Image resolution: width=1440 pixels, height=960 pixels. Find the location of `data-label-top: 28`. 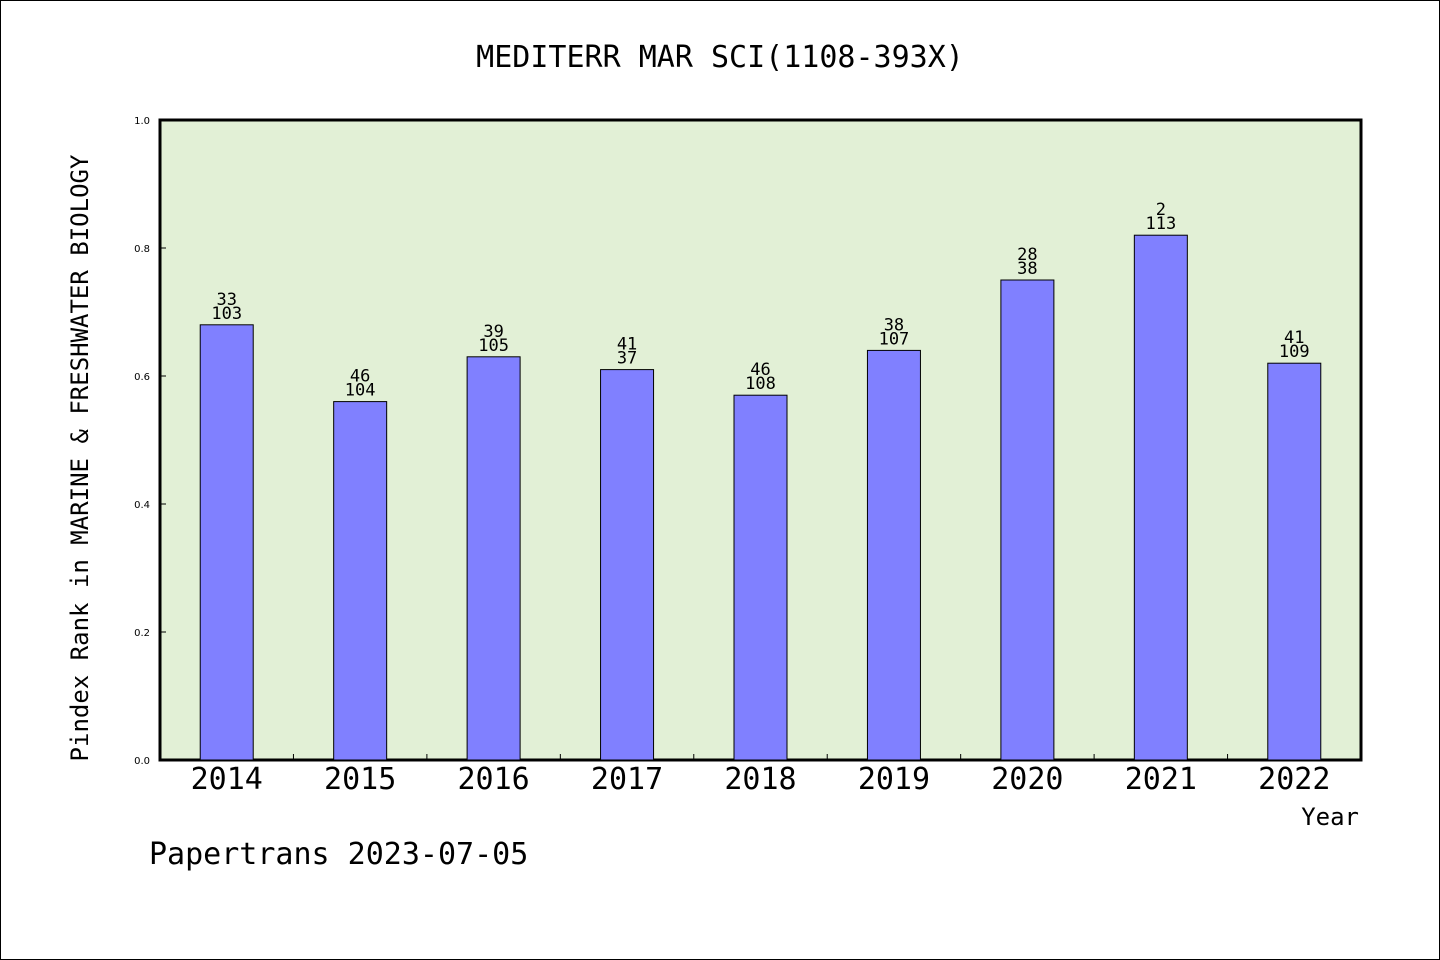

data-label-top: 28 is located at coordinates (1027, 255).